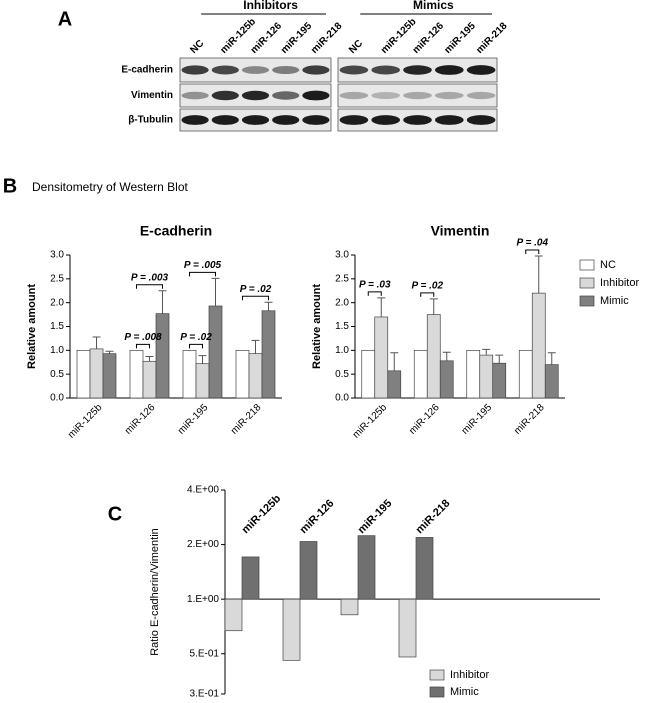 The image size is (650, 703). Describe the element at coordinates (464, 692) in the screenshot. I see `legend-label: Mimic` at that location.